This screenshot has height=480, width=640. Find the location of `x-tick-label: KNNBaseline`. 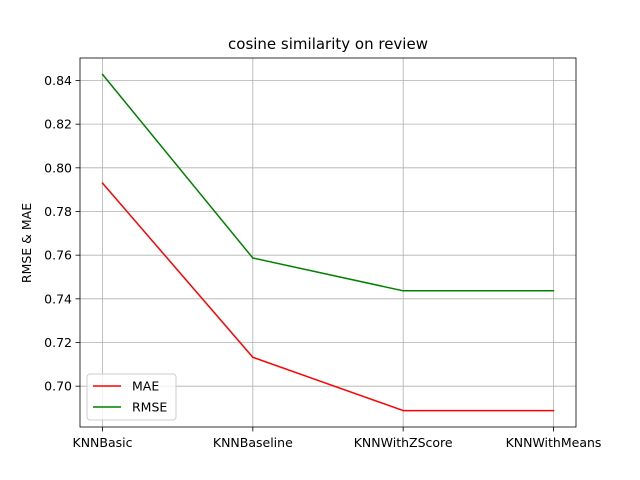

x-tick-label: KNNBaseline is located at coordinates (253, 442).